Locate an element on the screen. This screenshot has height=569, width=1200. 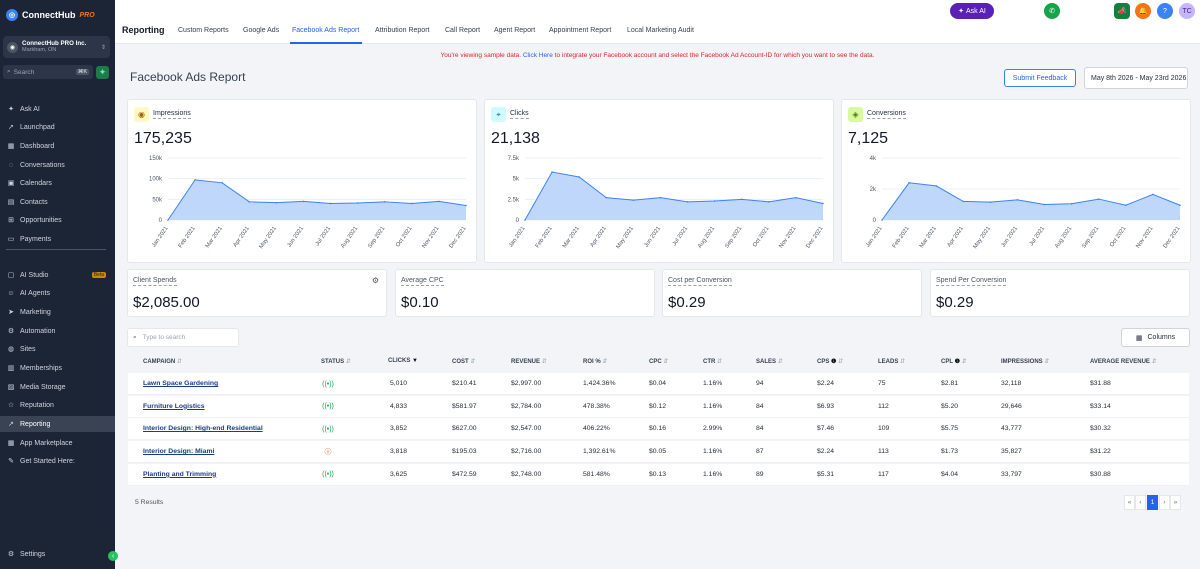
sidebar-item-launchpad: ➚ Launchpad is located at coordinates (57, 127).